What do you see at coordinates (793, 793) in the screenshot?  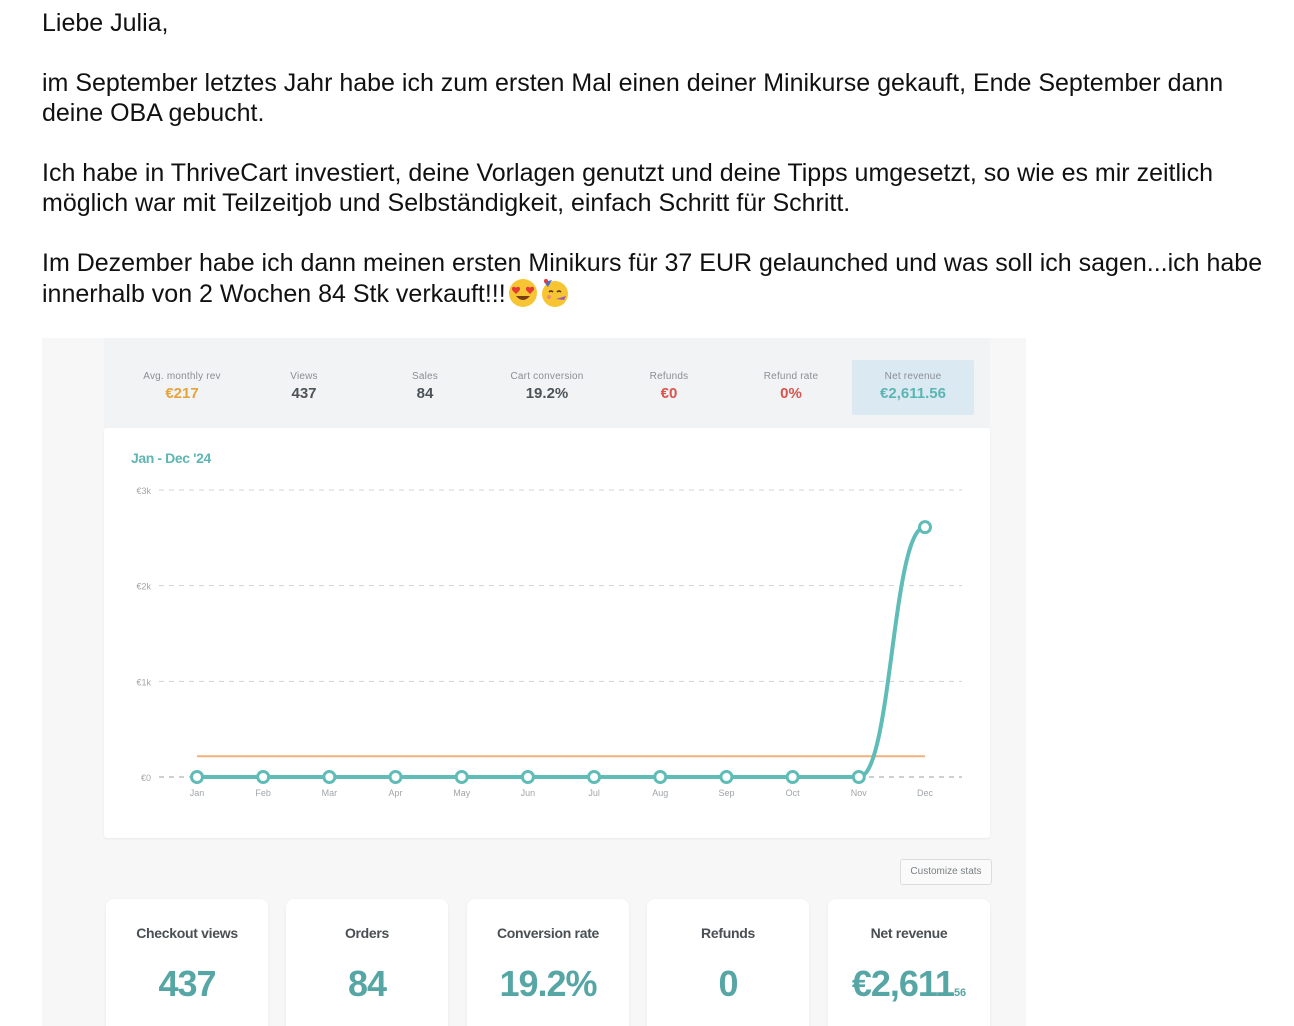 I see `x-tick-label: Oct` at bounding box center [793, 793].